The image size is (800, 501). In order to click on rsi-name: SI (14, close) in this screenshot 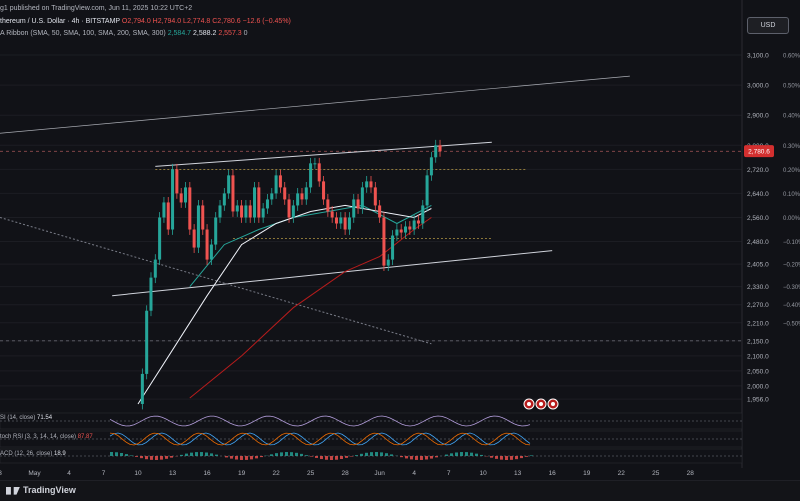, I will do `click(17, 418)`.